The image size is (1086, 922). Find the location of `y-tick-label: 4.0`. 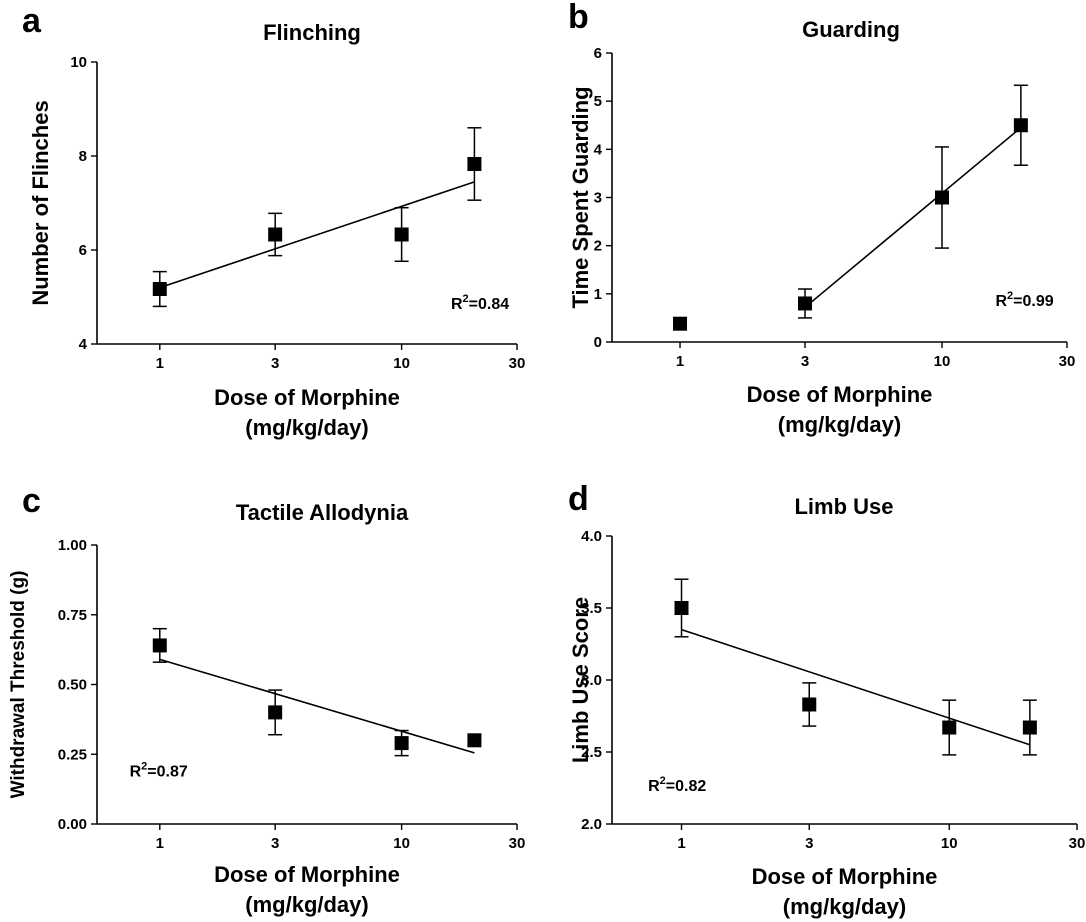

y-tick-label: 4.0 is located at coordinates (591, 536).